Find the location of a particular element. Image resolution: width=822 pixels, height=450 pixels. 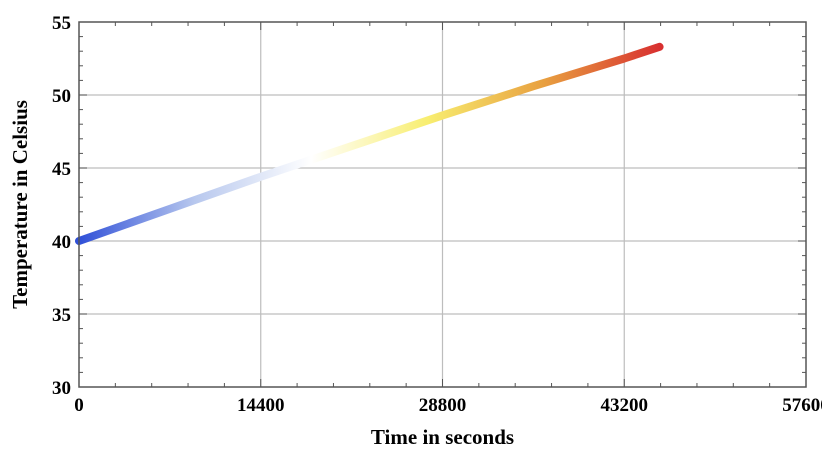

y-tick-labels: 30 35 40 45 50 55 is located at coordinates (61, 206).